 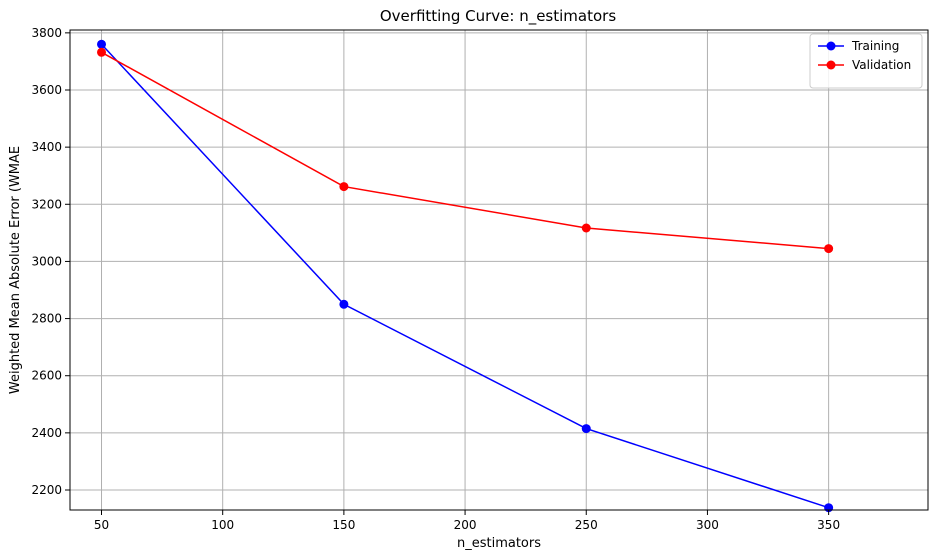 What do you see at coordinates (46, 319) in the screenshot?
I see `y-tick-label: 2800` at bounding box center [46, 319].